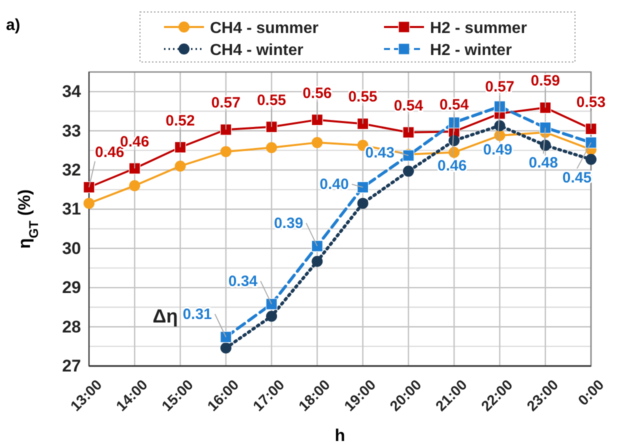 Image resolution: width=617 pixels, height=445 pixels. I want to click on annotation: 0.59, so click(545, 81).